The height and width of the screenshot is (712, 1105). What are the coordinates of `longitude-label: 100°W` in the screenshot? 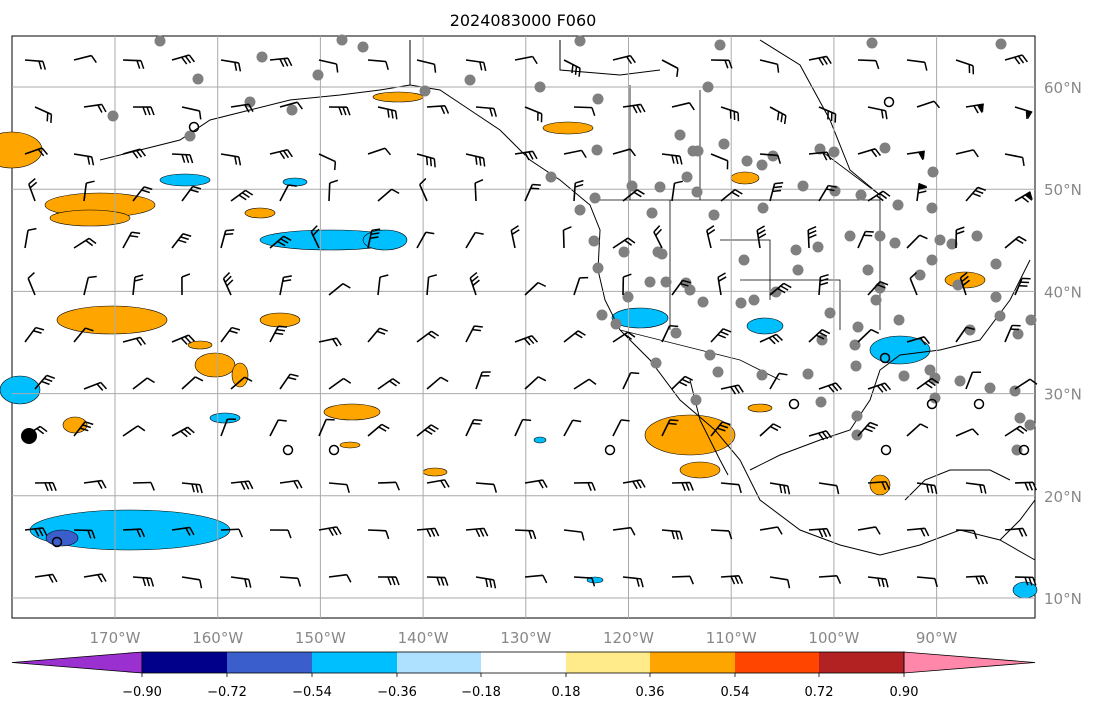 It's located at (833, 638).